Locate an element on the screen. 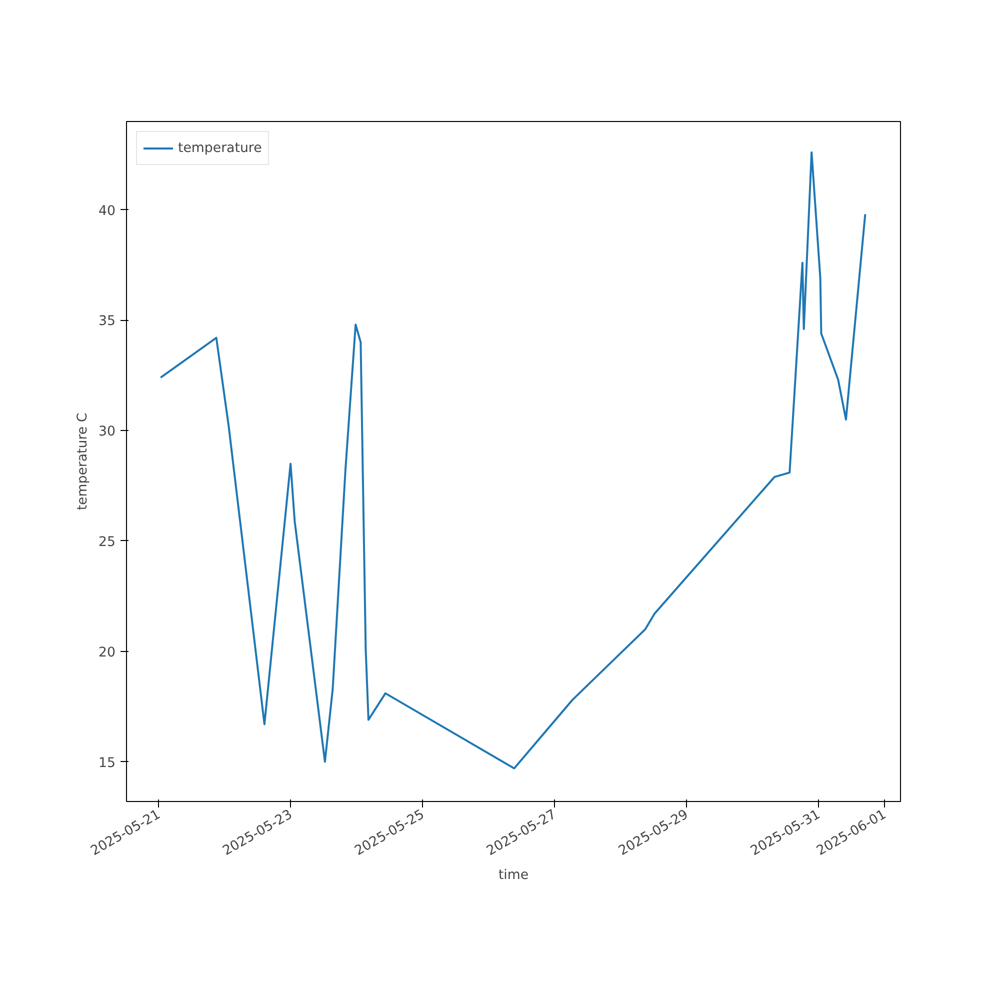 Image resolution: width=1000 pixels, height=1000 pixels. legend-label: temperature is located at coordinates (220, 148).